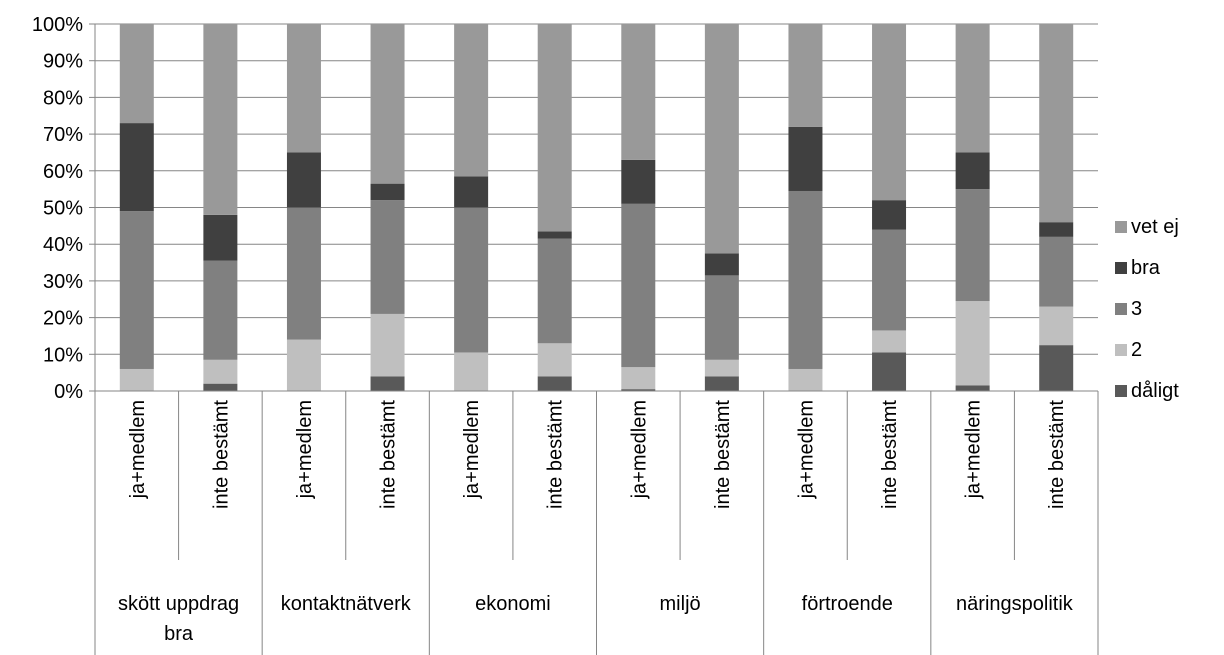 The image size is (1224, 655). Describe the element at coordinates (178, 604) in the screenshot. I see `group-label: skött uppdrag` at that location.